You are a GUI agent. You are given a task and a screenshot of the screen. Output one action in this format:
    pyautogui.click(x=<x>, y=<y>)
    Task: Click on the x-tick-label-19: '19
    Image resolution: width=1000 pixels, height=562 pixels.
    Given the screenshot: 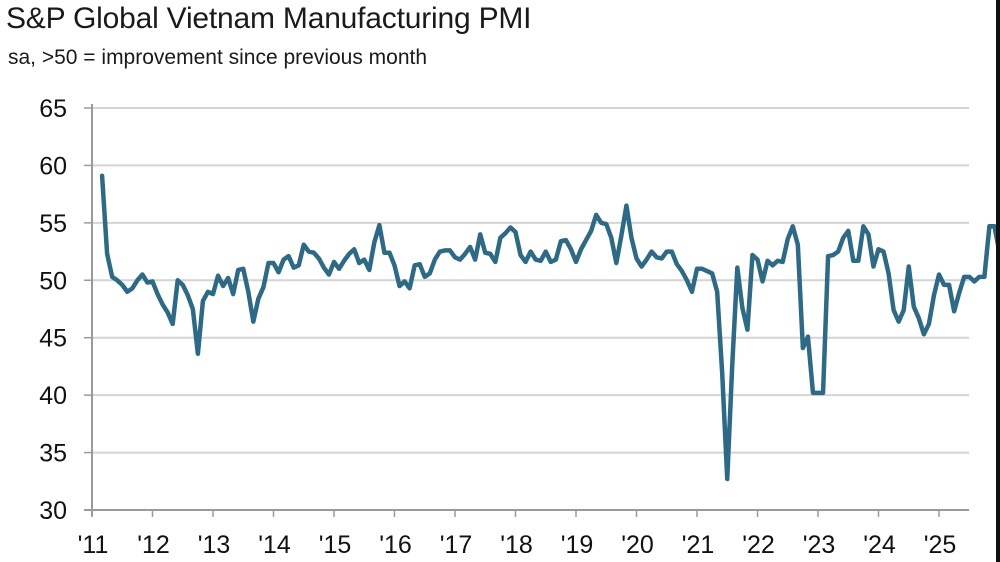 What is the action you would take?
    pyautogui.click(x=577, y=545)
    